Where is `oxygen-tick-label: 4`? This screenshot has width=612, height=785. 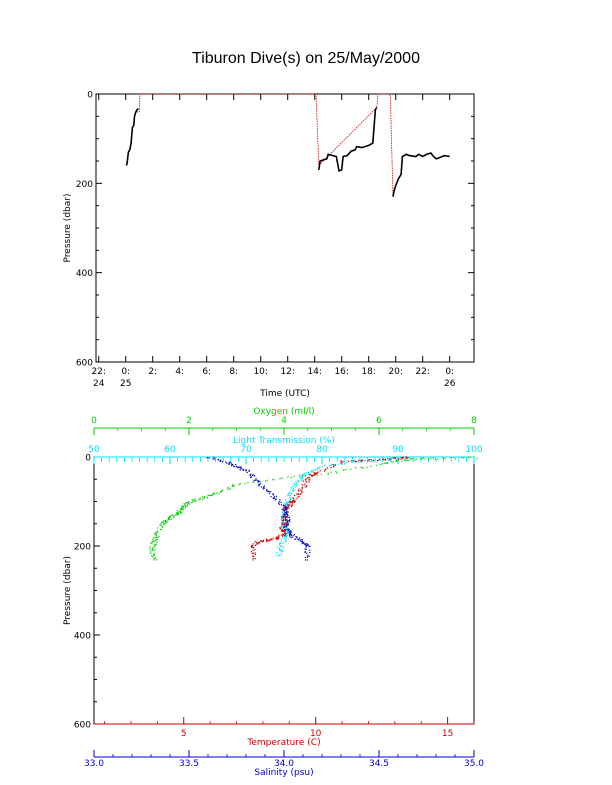 oxygen-tick-label: 4 is located at coordinates (284, 421).